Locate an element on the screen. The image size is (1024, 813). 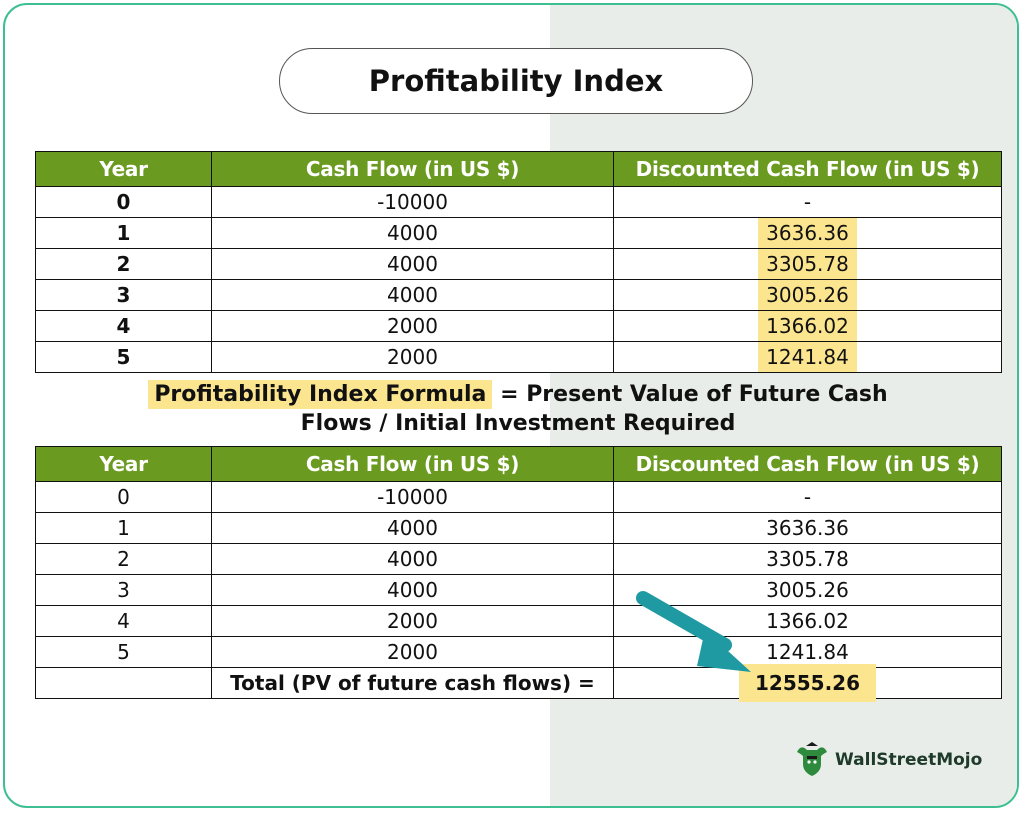
highlighted-value: 1241.84 is located at coordinates (807, 357).